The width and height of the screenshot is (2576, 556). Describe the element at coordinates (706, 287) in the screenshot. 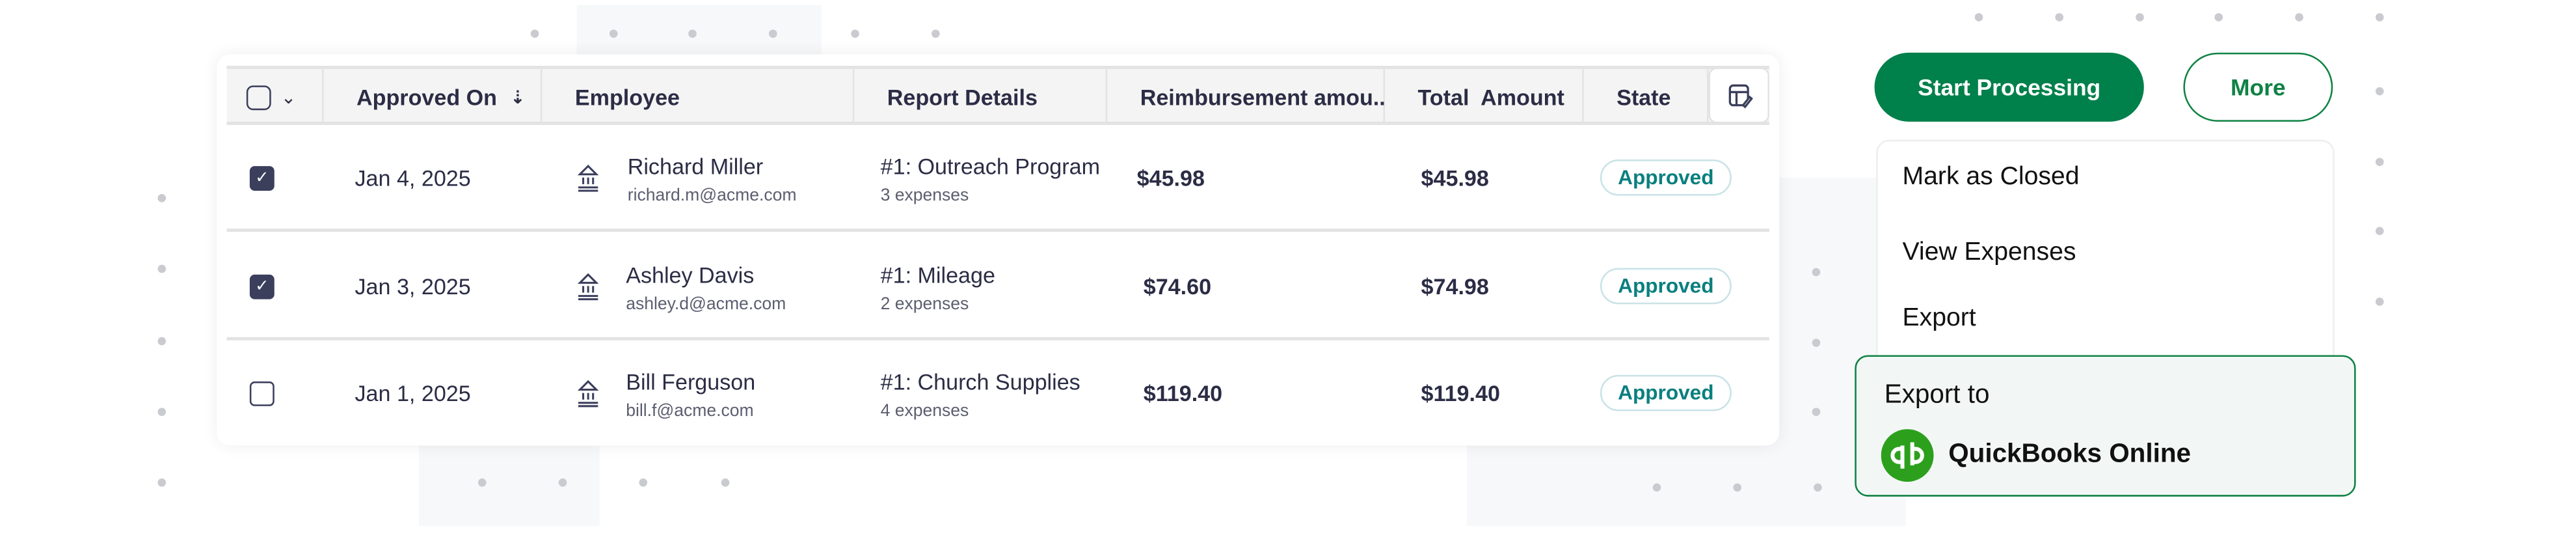

I see `employee-cell: Ashley Davis ashley.d@acme.com` at that location.